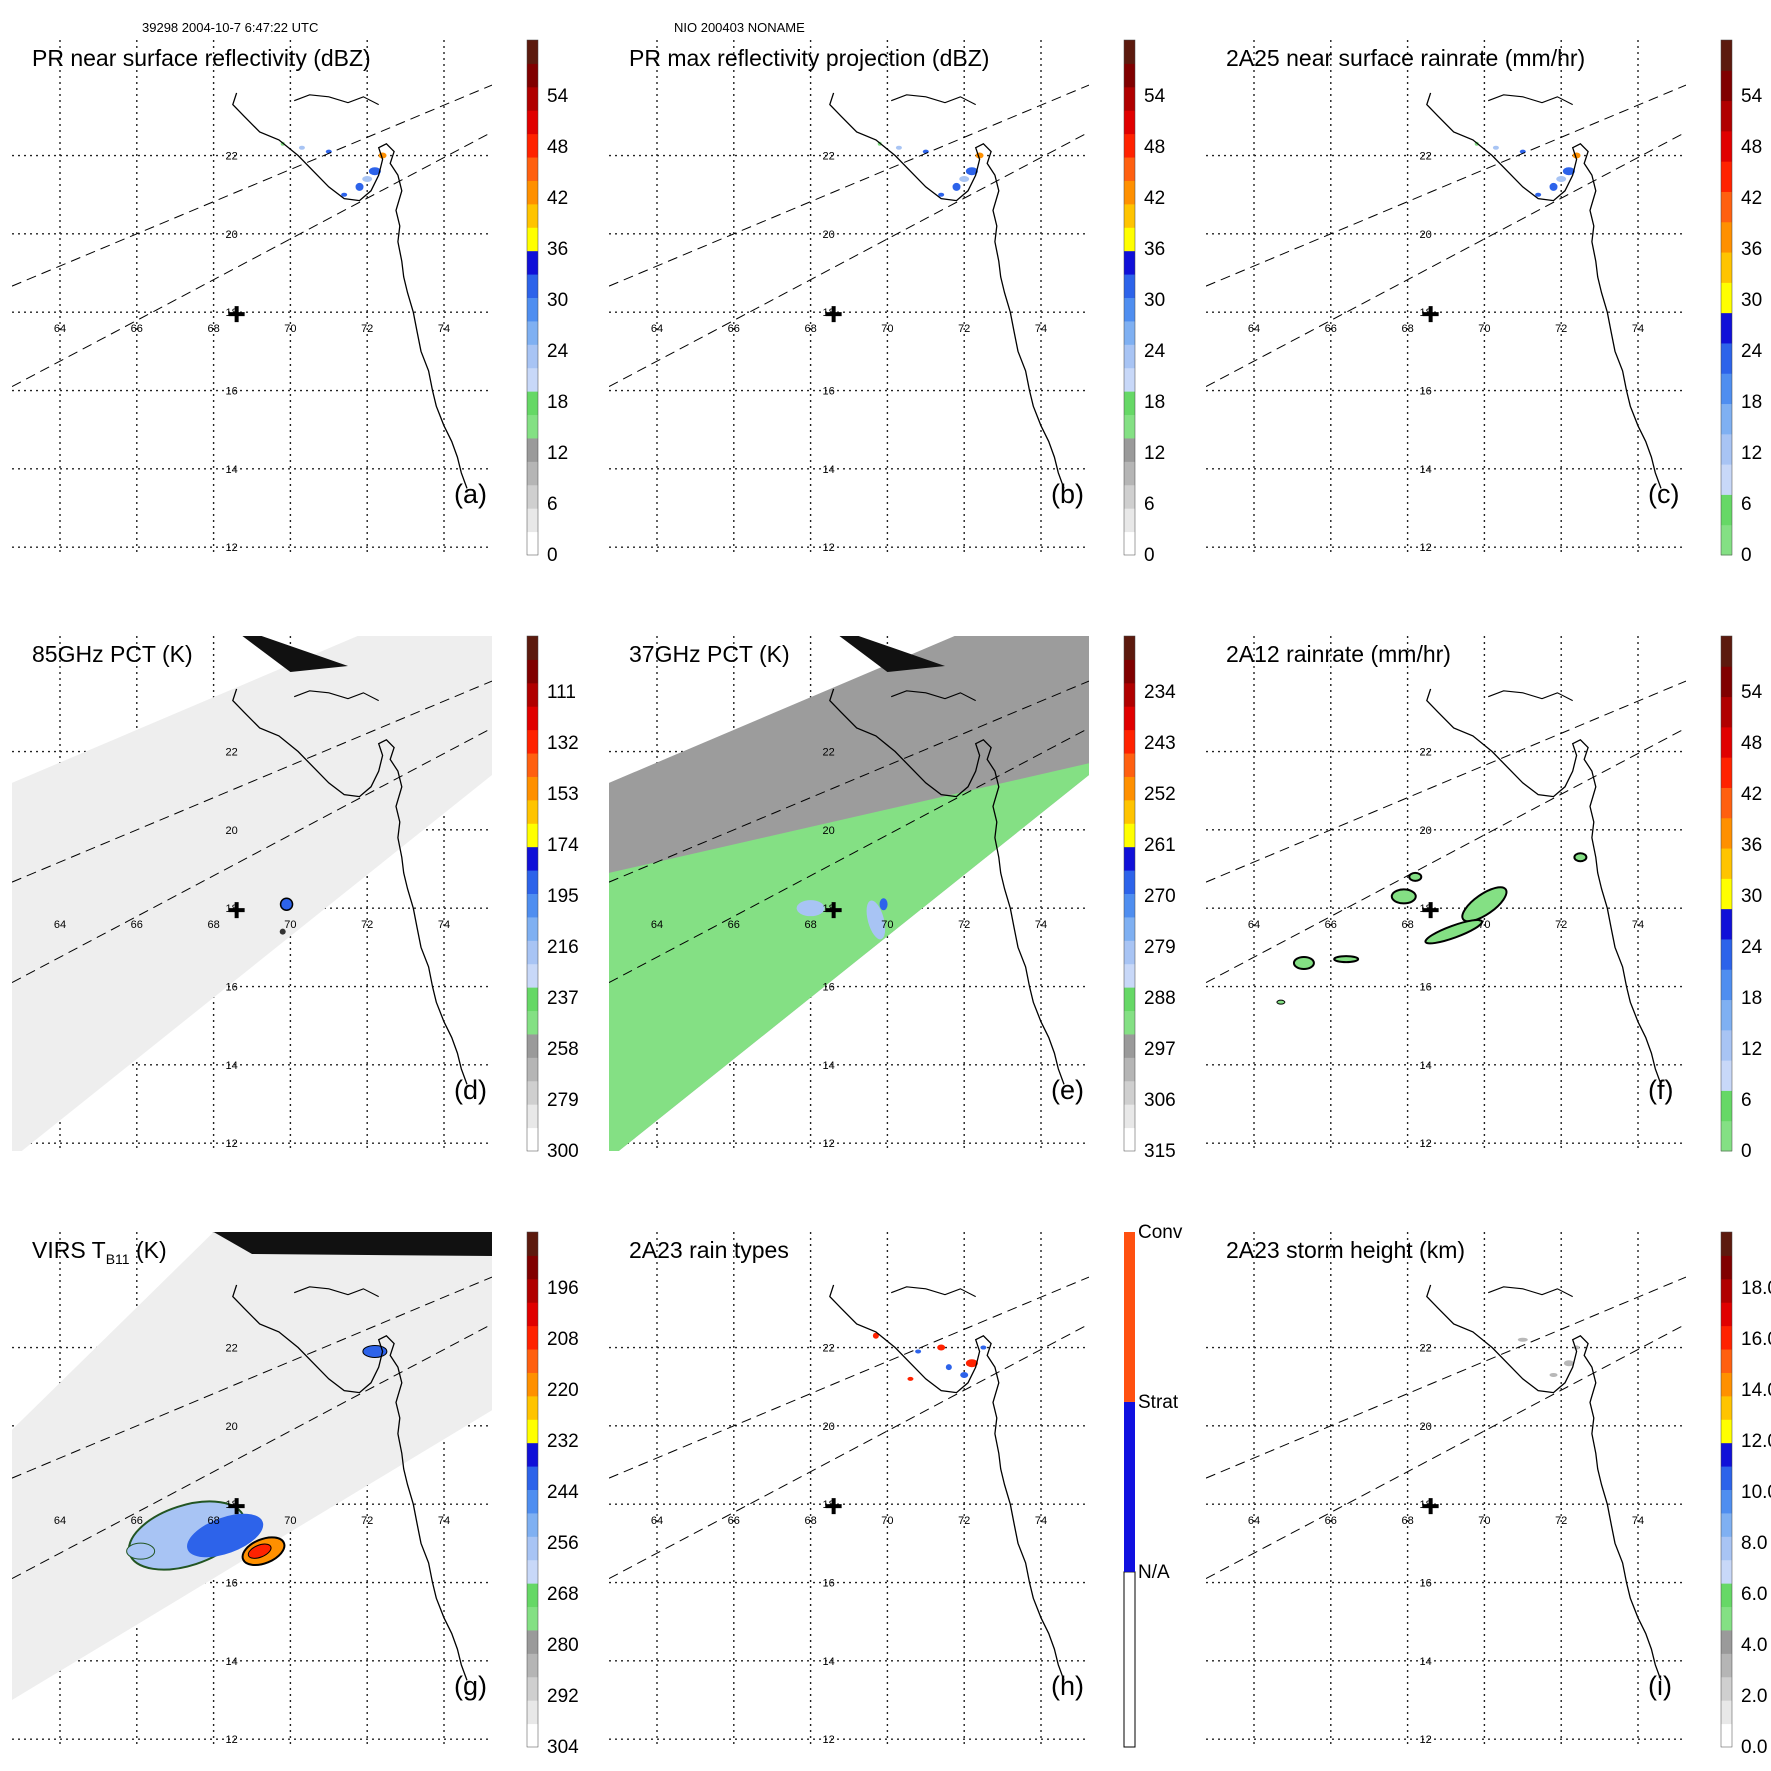  What do you see at coordinates (734, 329) in the screenshot?
I see `lon-tick-label: 66` at bounding box center [734, 329].